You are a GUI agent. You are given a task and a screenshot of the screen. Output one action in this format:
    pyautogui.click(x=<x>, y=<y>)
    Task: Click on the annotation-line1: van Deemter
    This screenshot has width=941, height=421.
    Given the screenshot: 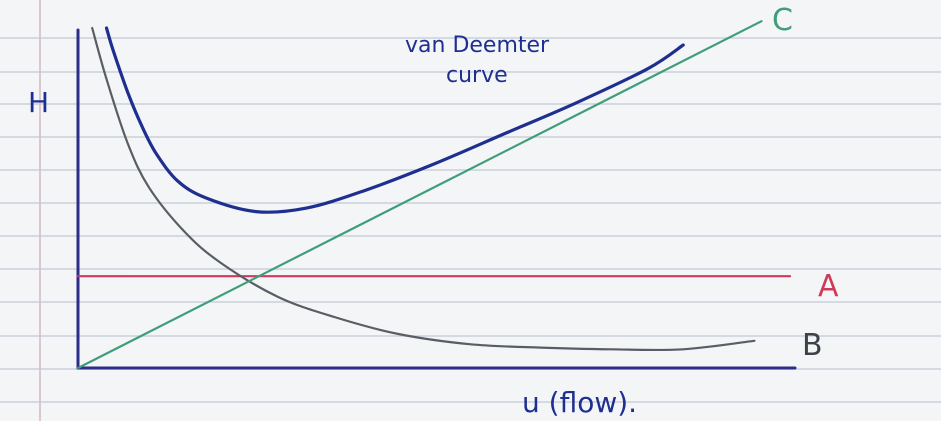 What is the action you would take?
    pyautogui.click(x=477, y=45)
    